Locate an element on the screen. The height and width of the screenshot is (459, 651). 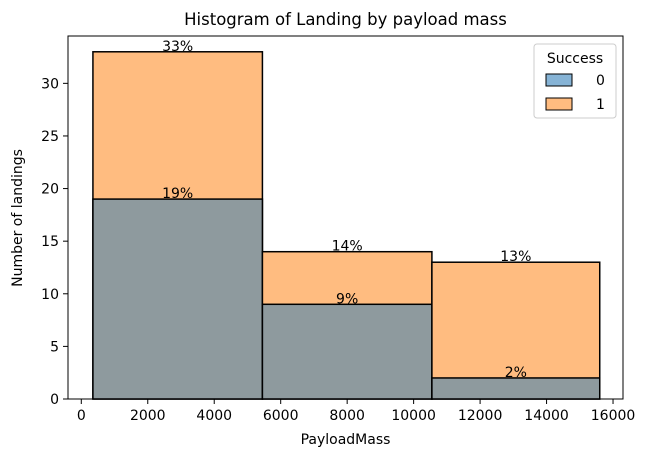
y-tick-label: 15 is located at coordinates (50, 242).